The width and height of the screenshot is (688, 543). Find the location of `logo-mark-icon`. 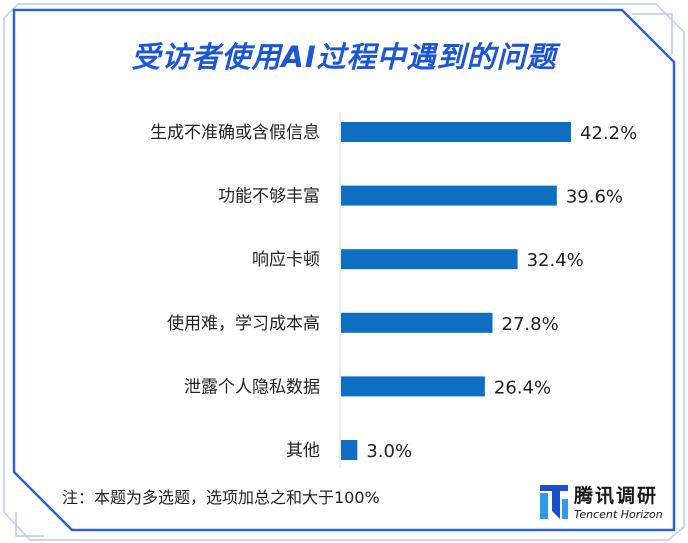

logo-mark-icon is located at coordinates (554, 502).